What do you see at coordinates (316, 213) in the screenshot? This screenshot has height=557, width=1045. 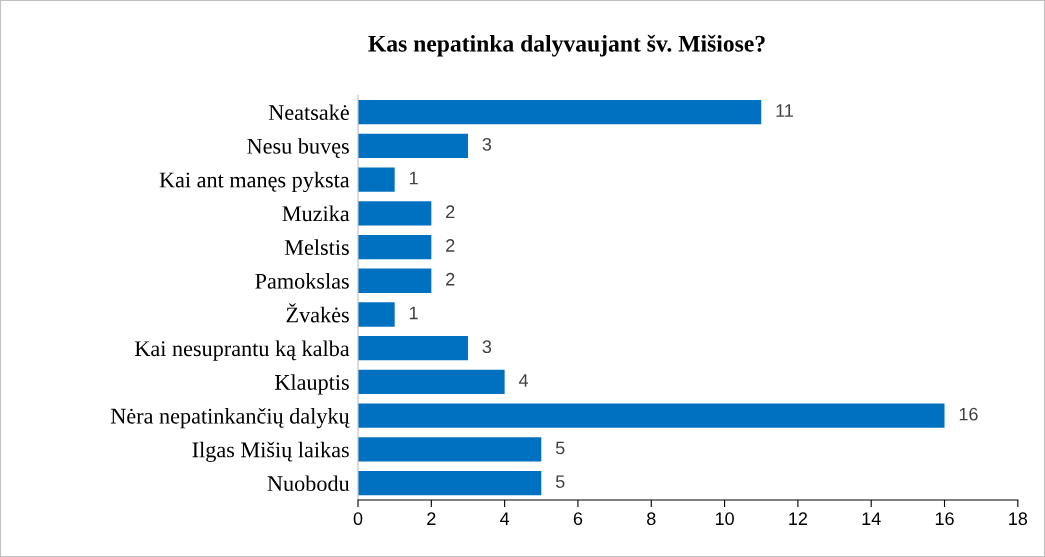 I see `y-tick-label: Muzika` at bounding box center [316, 213].